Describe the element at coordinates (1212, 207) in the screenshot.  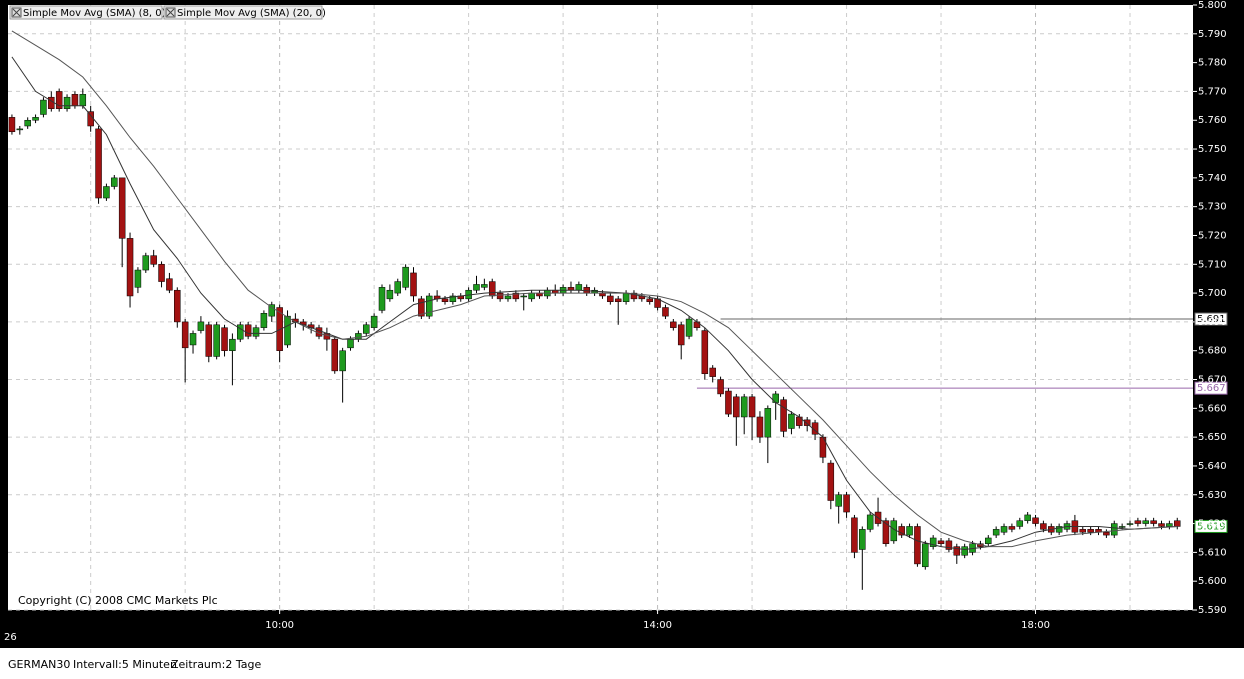
I see `y-tick-label: 5.730` at that location.